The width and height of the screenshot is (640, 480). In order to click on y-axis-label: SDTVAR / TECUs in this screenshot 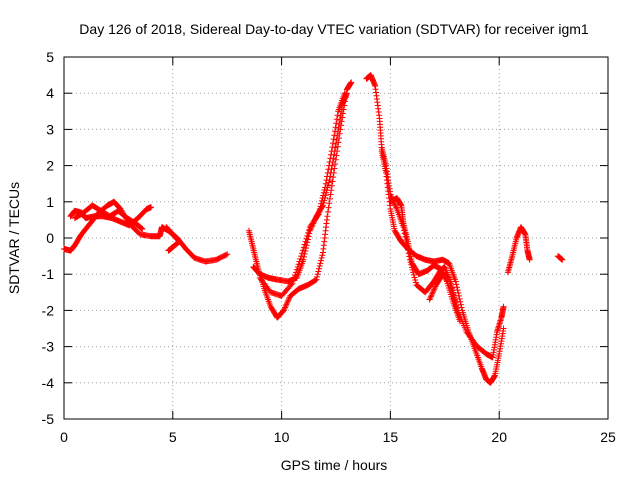, I will do `click(14, 238)`.